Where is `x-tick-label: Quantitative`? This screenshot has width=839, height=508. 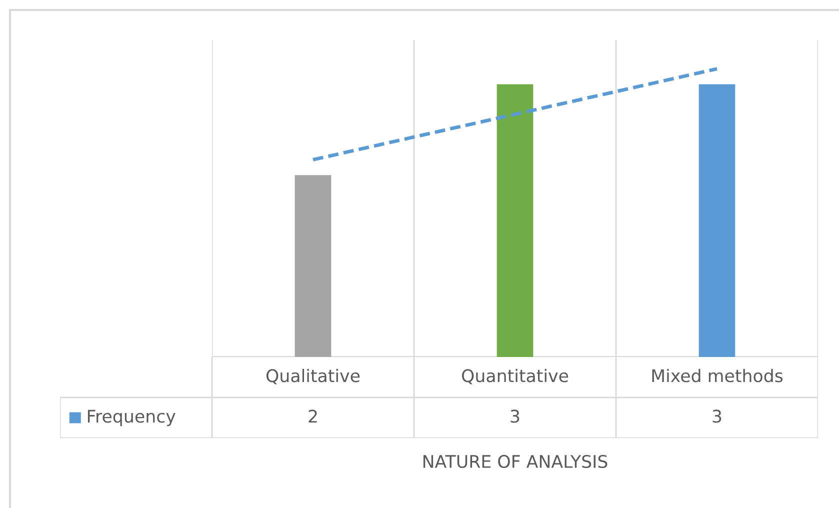 x-tick-label: Quantitative is located at coordinates (515, 376).